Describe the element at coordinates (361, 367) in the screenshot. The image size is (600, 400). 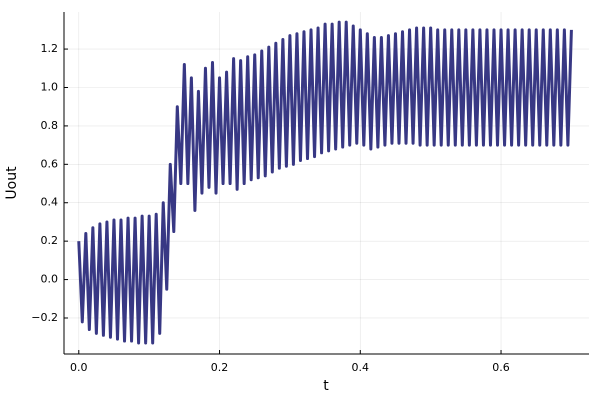
I see `x-tick-label: 0.4` at that location.